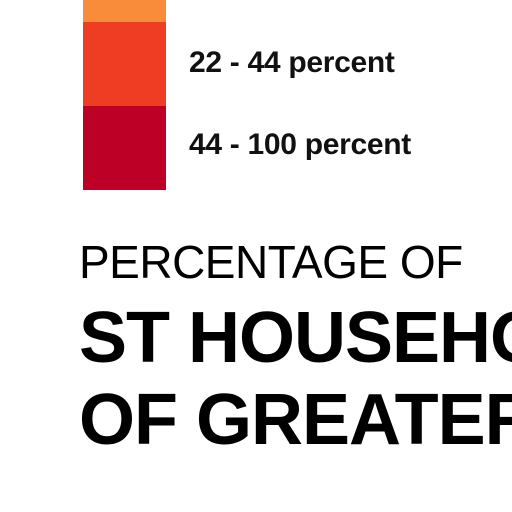 The height and width of the screenshot is (512, 512). Describe the element at coordinates (271, 262) in the screenshot. I see `heading-subtitle: PERCENTAGE OF` at that location.